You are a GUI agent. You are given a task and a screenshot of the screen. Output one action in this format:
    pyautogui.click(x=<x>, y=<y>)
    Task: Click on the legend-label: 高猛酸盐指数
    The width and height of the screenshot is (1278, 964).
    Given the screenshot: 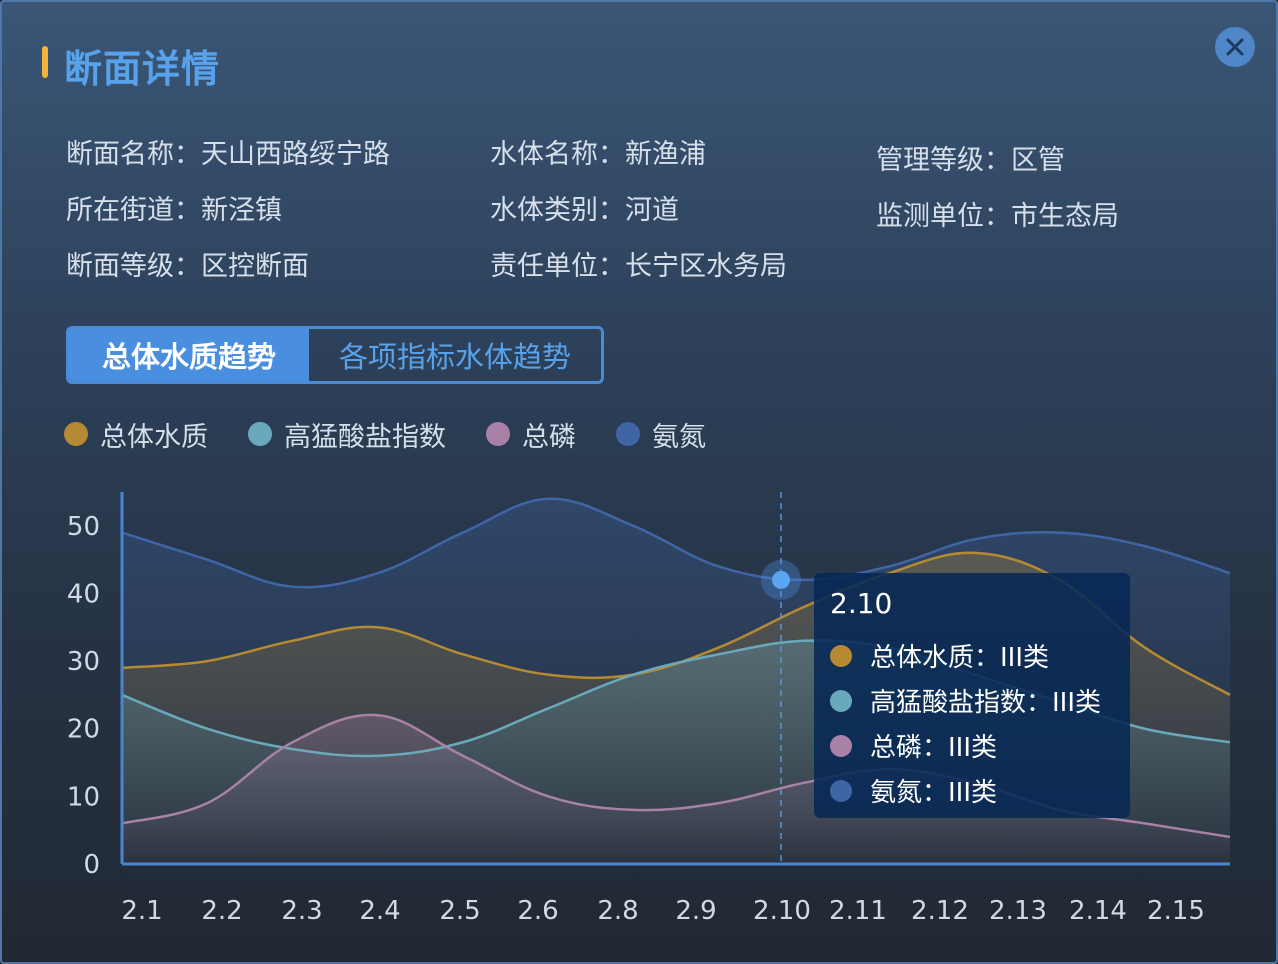 What is the action you would take?
    pyautogui.click(x=365, y=437)
    